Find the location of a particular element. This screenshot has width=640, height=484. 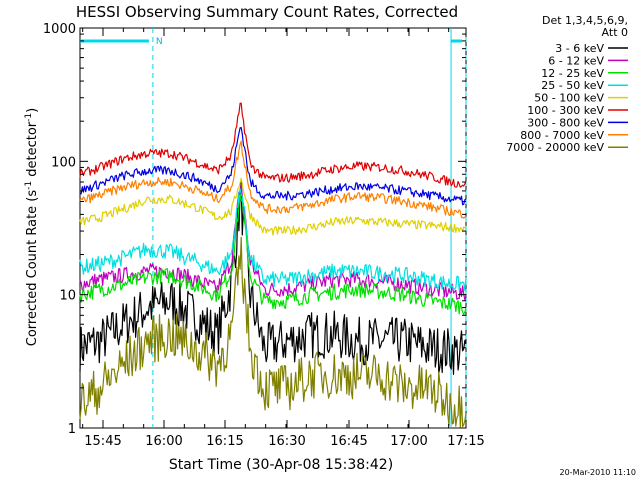

legend-label: 7000 - 20000 keV is located at coordinates (555, 147).